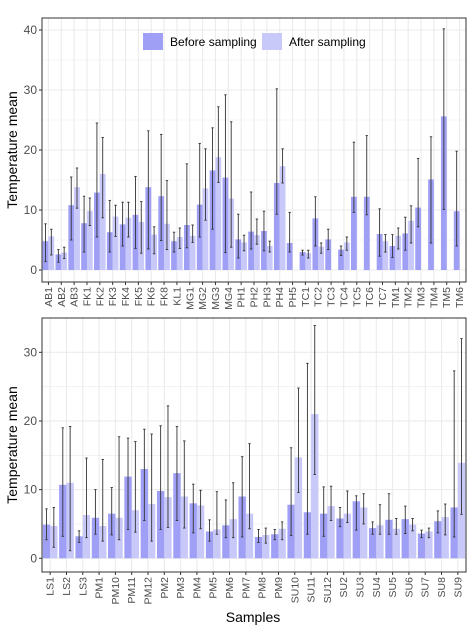 The height and width of the screenshot is (631, 474). What do you see at coordinates (217, 544) in the screenshot?
I see `bar-after-pm5` at bounding box center [217, 544].